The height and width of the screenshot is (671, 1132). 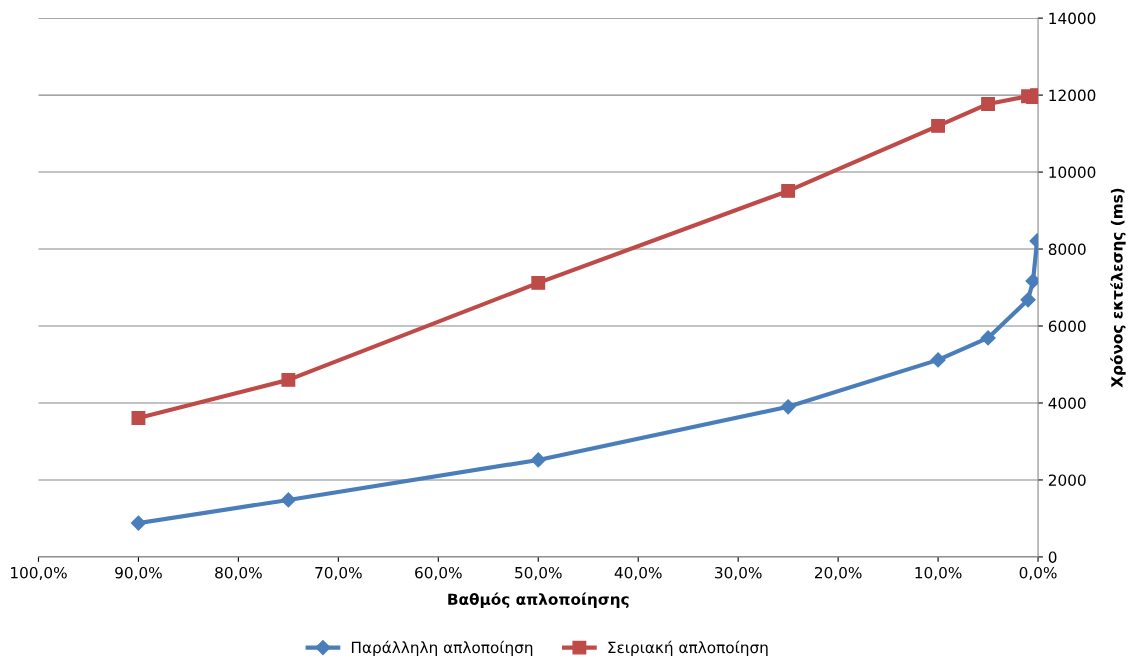 I want to click on y-tick-label: 14000, so click(x=1072, y=18).